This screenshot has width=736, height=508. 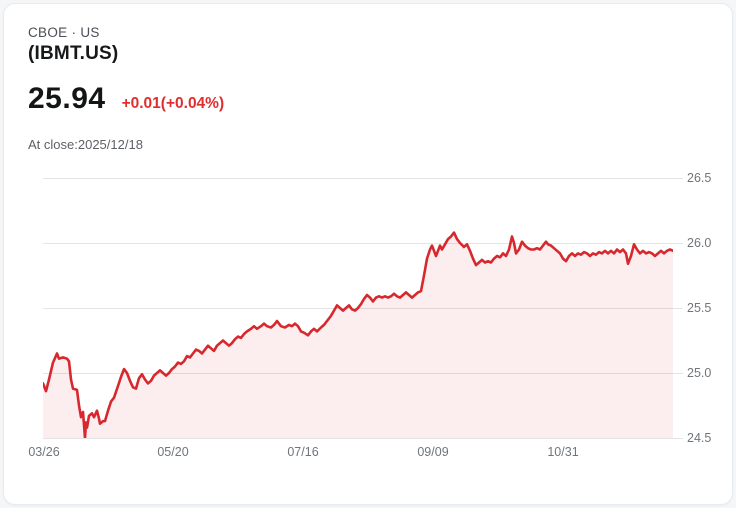 What do you see at coordinates (85, 144) in the screenshot?
I see `as-of-date: At close:2025/12/18` at bounding box center [85, 144].